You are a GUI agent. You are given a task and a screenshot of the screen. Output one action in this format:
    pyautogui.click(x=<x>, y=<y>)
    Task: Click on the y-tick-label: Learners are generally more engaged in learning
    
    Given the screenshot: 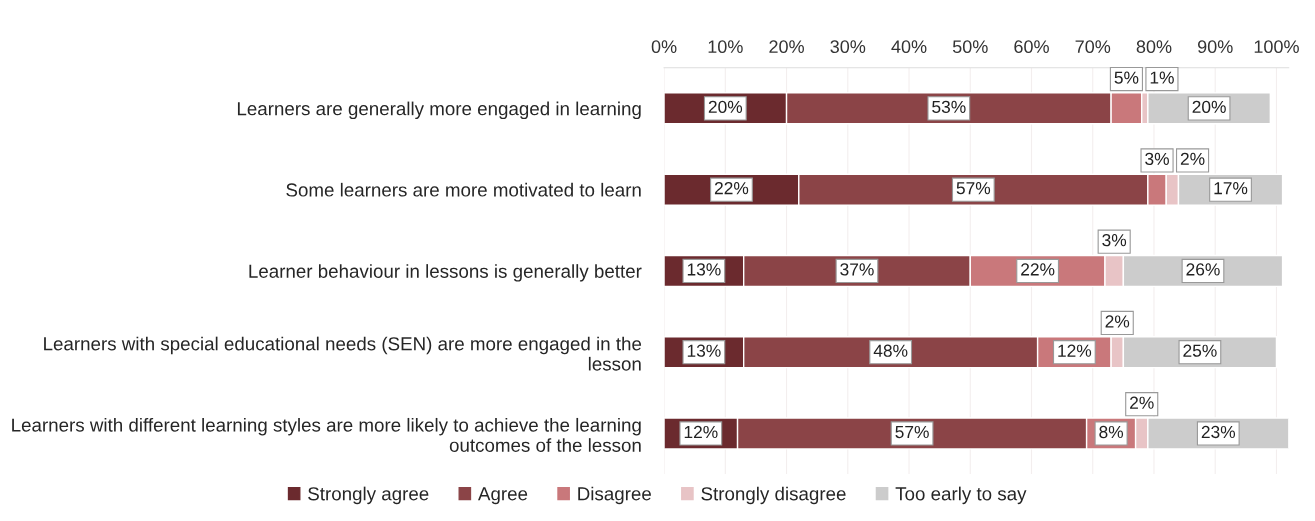 What is the action you would take?
    pyautogui.click(x=439, y=110)
    